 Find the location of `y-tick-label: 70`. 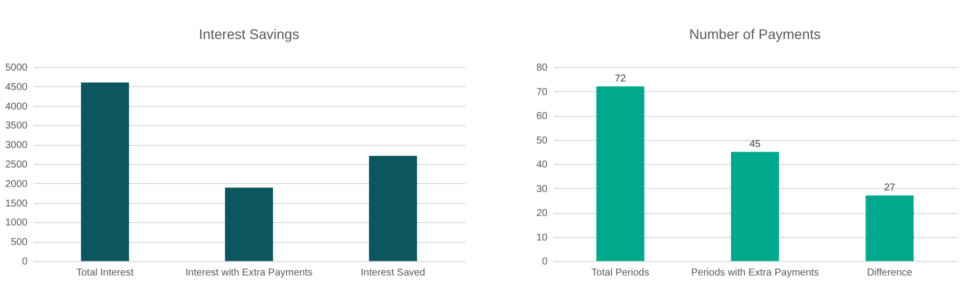

y-tick-label: 70 is located at coordinates (542, 92).